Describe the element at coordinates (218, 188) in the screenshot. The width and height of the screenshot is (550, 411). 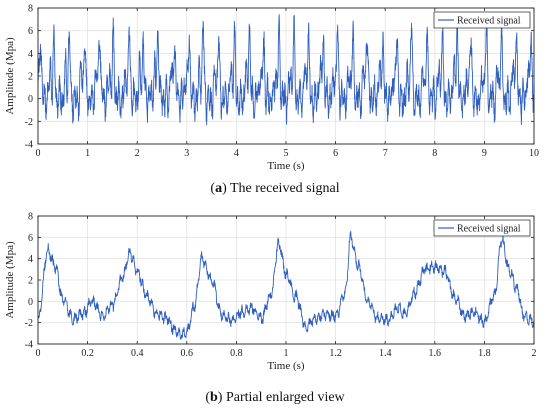
I see `caption-a-letter: a` at that location.